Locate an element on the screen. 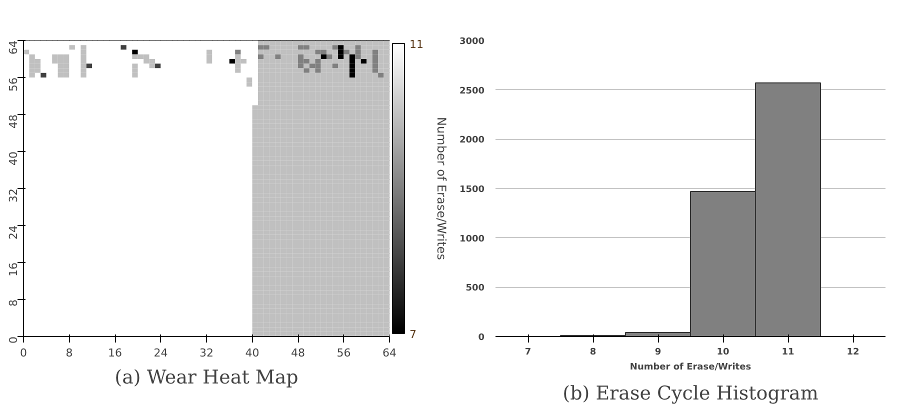 The image size is (901, 411). x-tick-label: 48 is located at coordinates (298, 353).